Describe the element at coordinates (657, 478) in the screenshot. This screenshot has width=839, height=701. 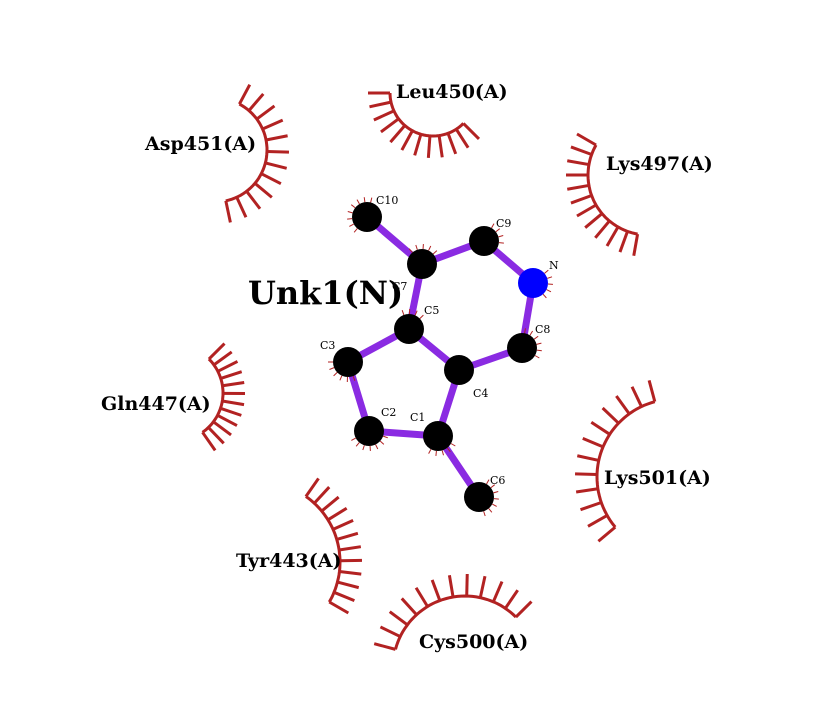
I see `residue-label-lys501: Lys501(A)` at that location.